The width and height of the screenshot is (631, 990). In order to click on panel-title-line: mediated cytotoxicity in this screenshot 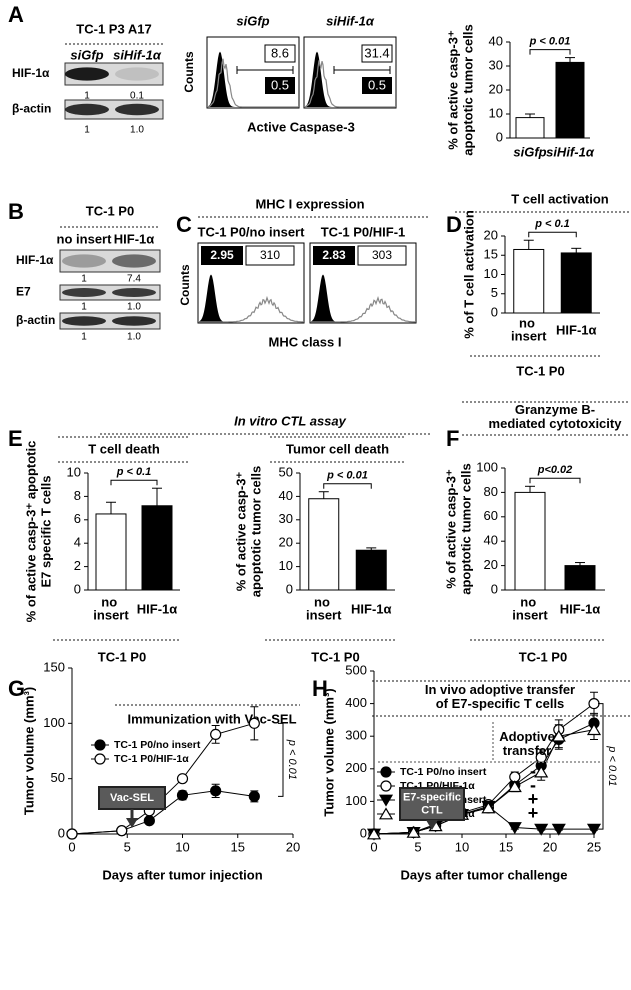, I will do `click(556, 423)`.